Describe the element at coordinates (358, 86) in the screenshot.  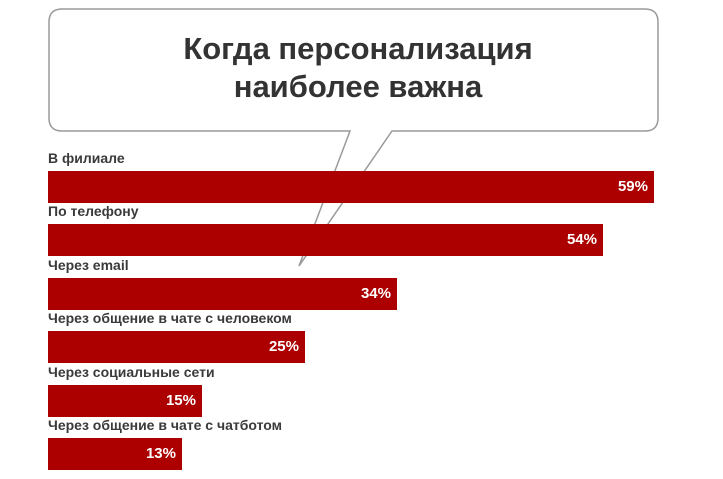
I see `chart-title-line-2: наиболее важна` at that location.